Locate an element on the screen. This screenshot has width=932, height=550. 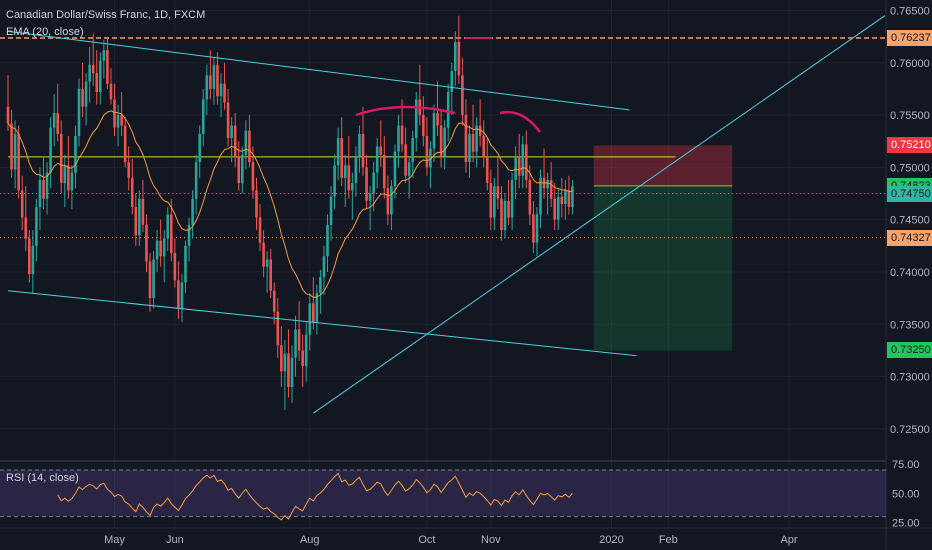
price-tick-label: 0.73000 is located at coordinates (910, 378).